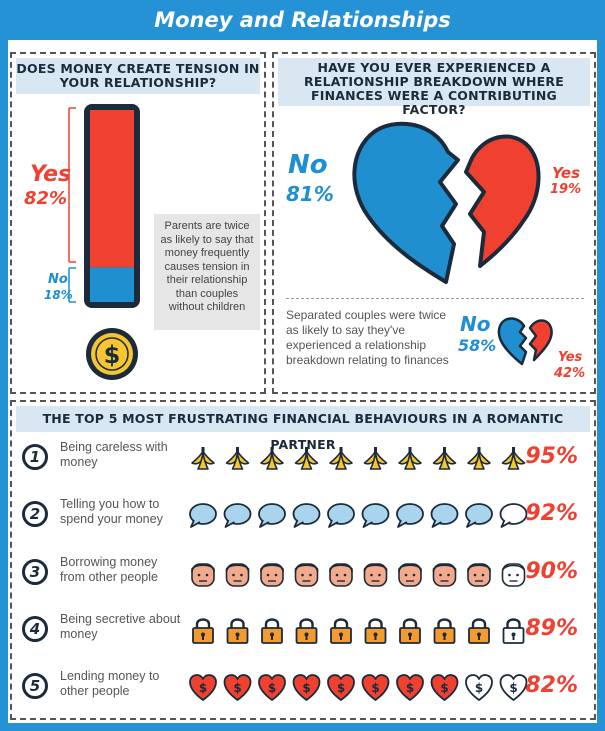 The image size is (605, 731). Describe the element at coordinates (551, 513) in the screenshot. I see `behaviour-percent: 92%` at that location.